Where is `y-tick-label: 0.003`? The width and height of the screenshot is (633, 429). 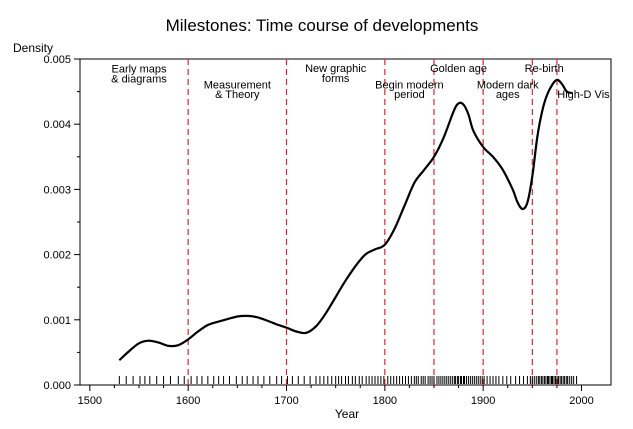
y-tick-label: 0.003 is located at coordinates (57, 190).